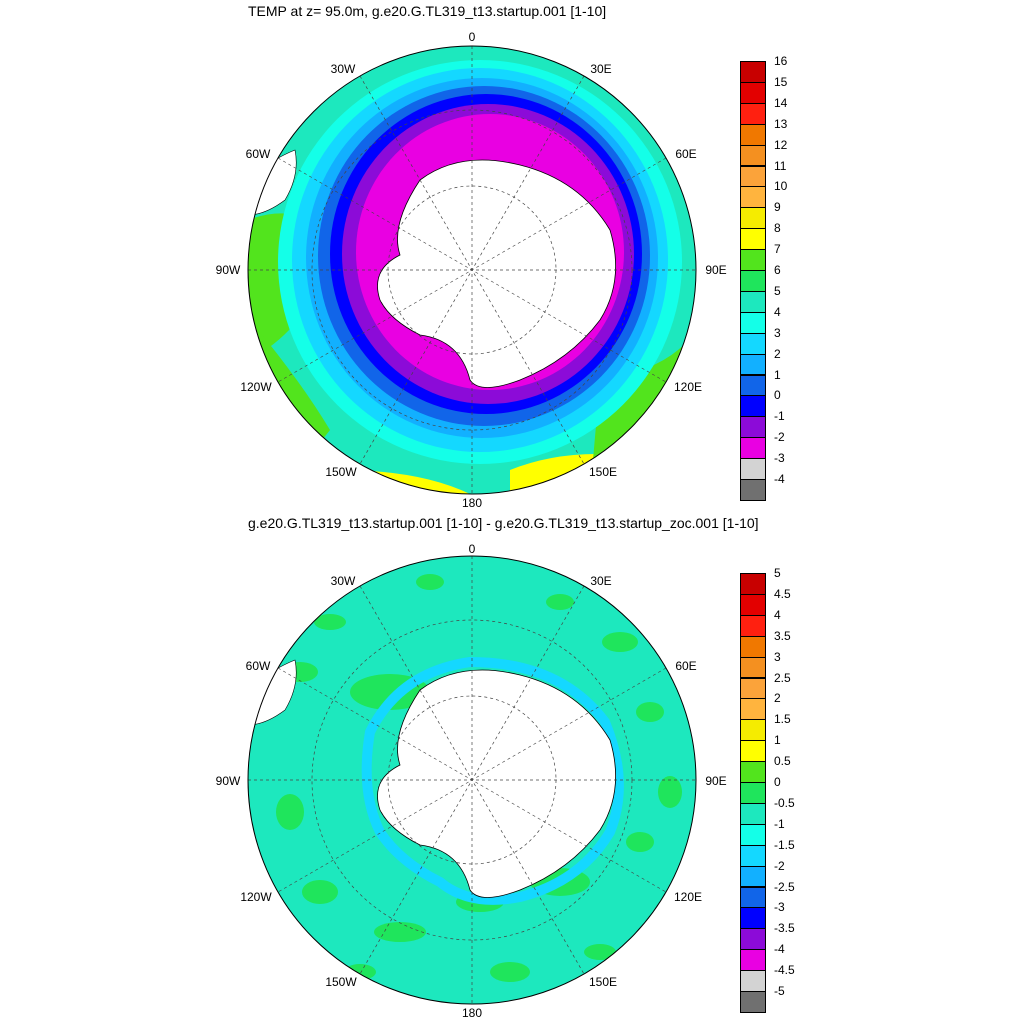  What do you see at coordinates (784, 886) in the screenshot?
I see `colorbar-tick-label: -2.5` at bounding box center [784, 886].